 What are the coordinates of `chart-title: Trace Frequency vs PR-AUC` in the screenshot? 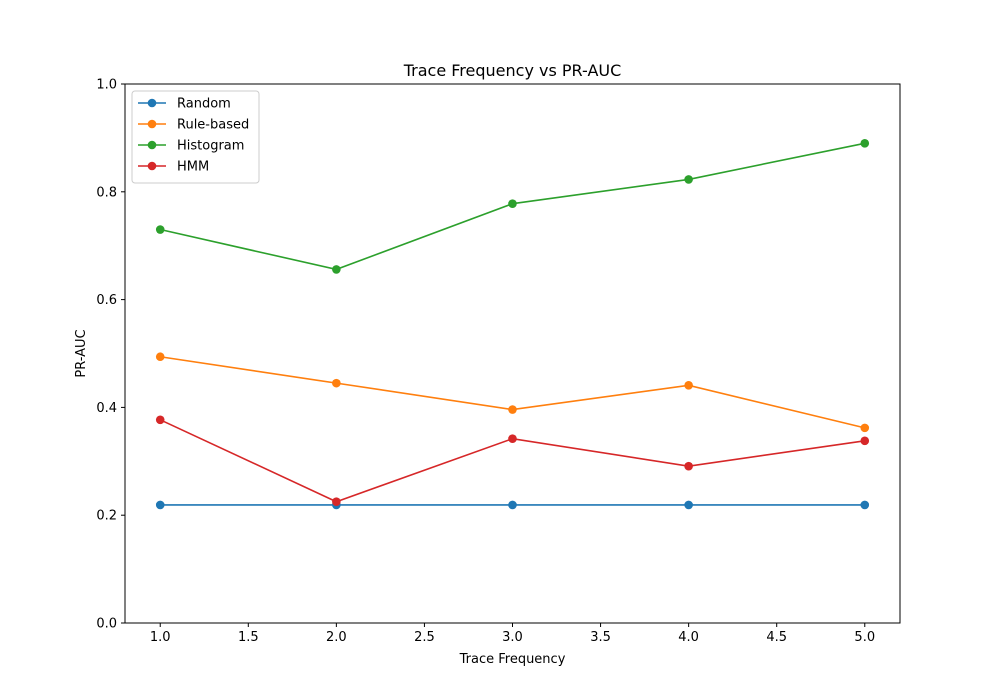 It's located at (512, 70).